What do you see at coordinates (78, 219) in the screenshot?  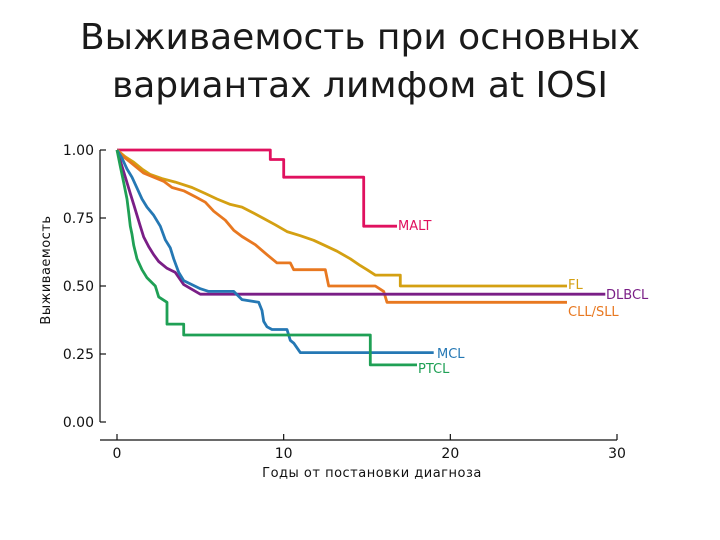 I see `y-tick-label: 0.75` at bounding box center [78, 219].